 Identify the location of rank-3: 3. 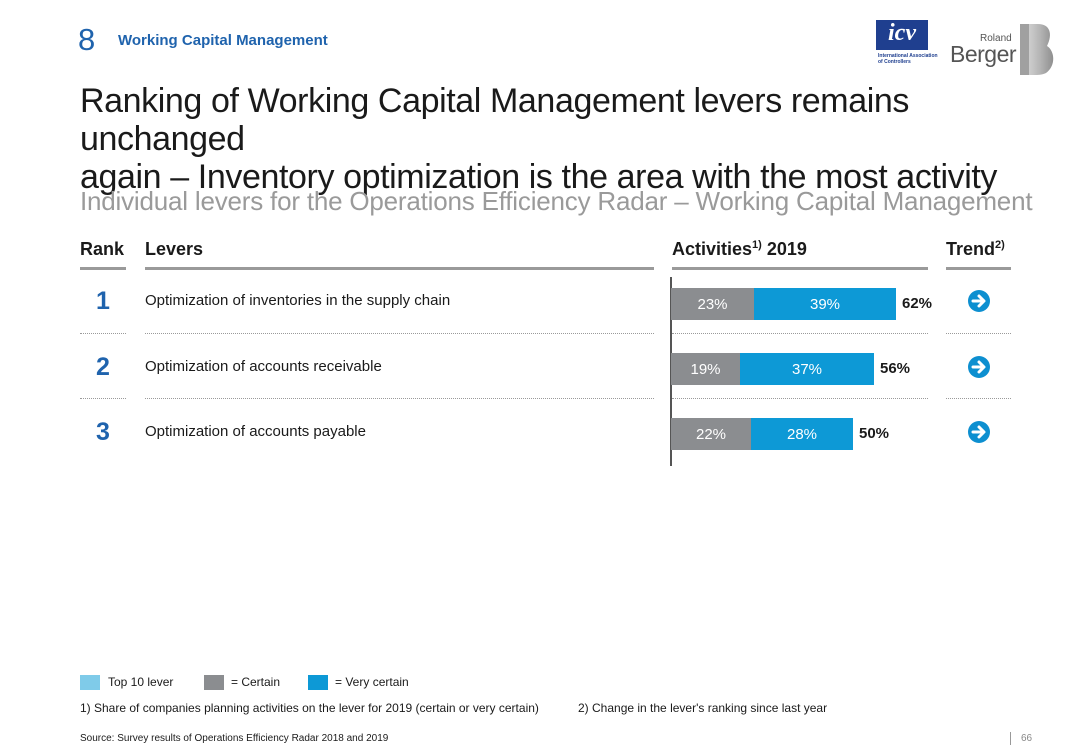
(103, 432).